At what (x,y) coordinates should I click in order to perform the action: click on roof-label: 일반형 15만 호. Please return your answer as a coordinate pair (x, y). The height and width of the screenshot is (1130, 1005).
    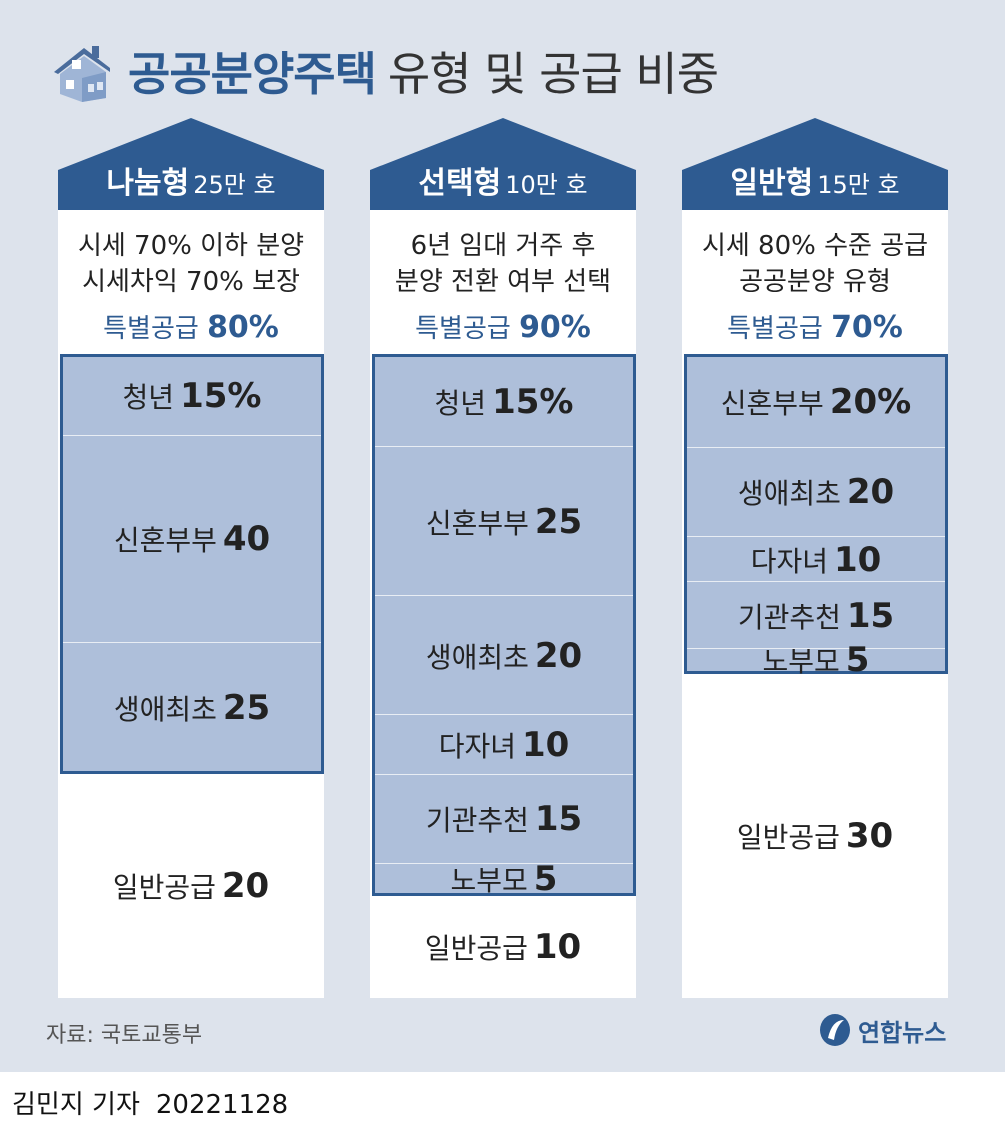
    Looking at the image, I should click on (815, 180).